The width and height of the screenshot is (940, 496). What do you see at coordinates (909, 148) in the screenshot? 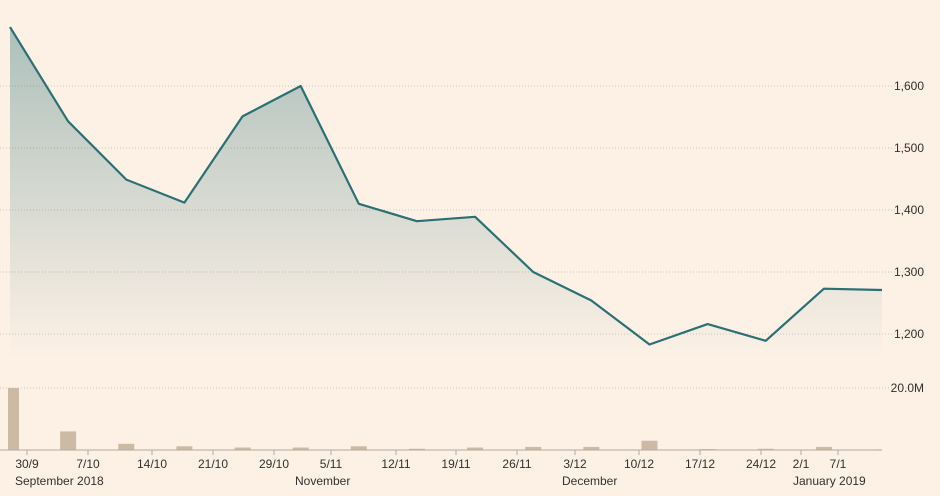
I see `price-tick-label: 1,500` at bounding box center [909, 148].